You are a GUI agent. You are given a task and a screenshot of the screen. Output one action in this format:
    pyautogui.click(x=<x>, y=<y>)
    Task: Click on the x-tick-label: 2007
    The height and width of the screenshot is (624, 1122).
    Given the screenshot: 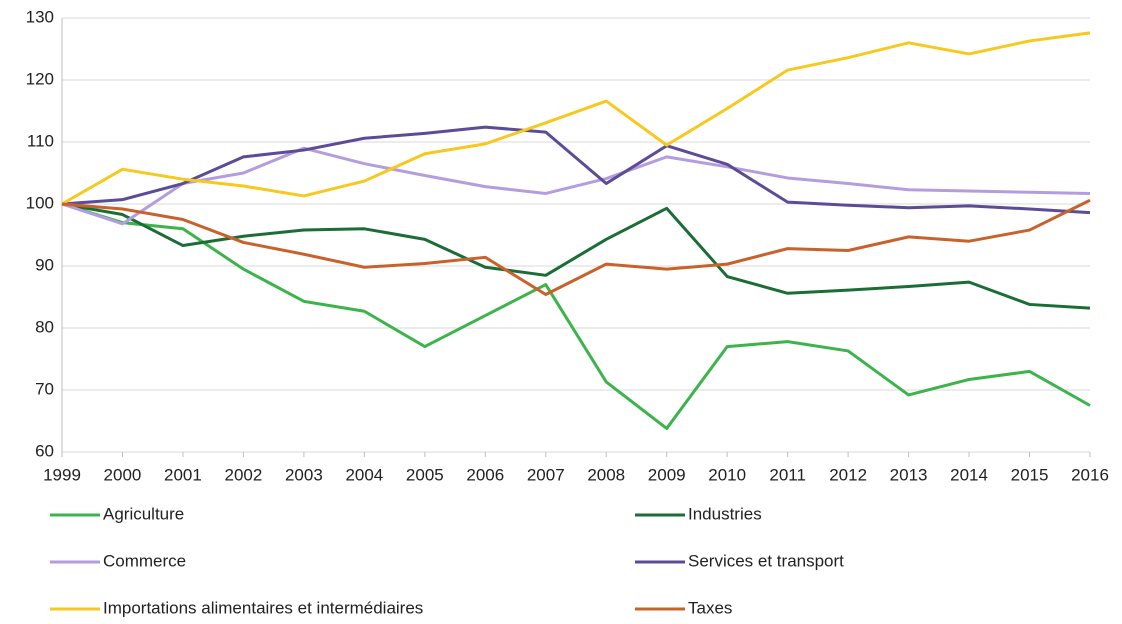 What is the action you would take?
    pyautogui.click(x=546, y=474)
    